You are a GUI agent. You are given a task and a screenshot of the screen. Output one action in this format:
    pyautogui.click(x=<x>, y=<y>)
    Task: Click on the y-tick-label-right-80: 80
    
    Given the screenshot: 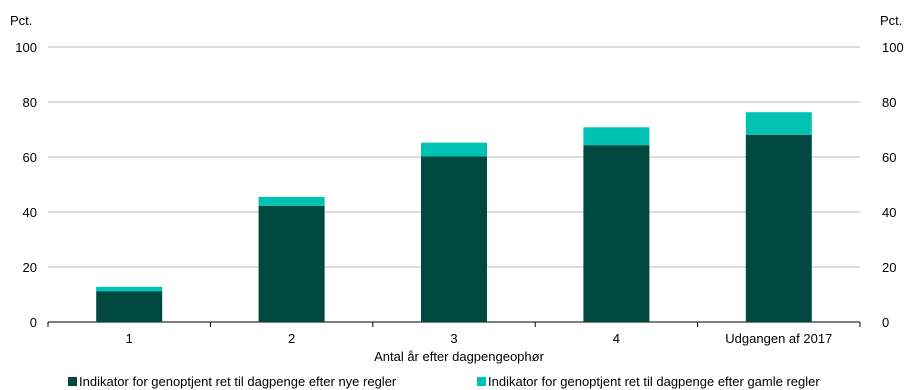 What is the action you would take?
    pyautogui.click(x=889, y=102)
    